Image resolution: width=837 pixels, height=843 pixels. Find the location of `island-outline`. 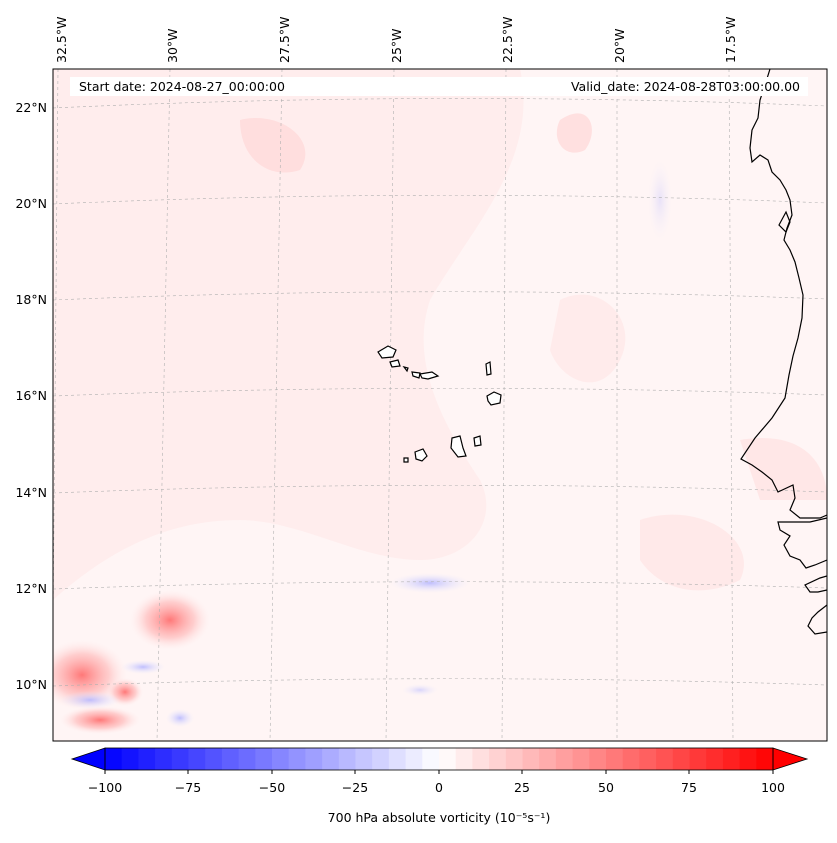

island-outline is located at coordinates (784, 222).